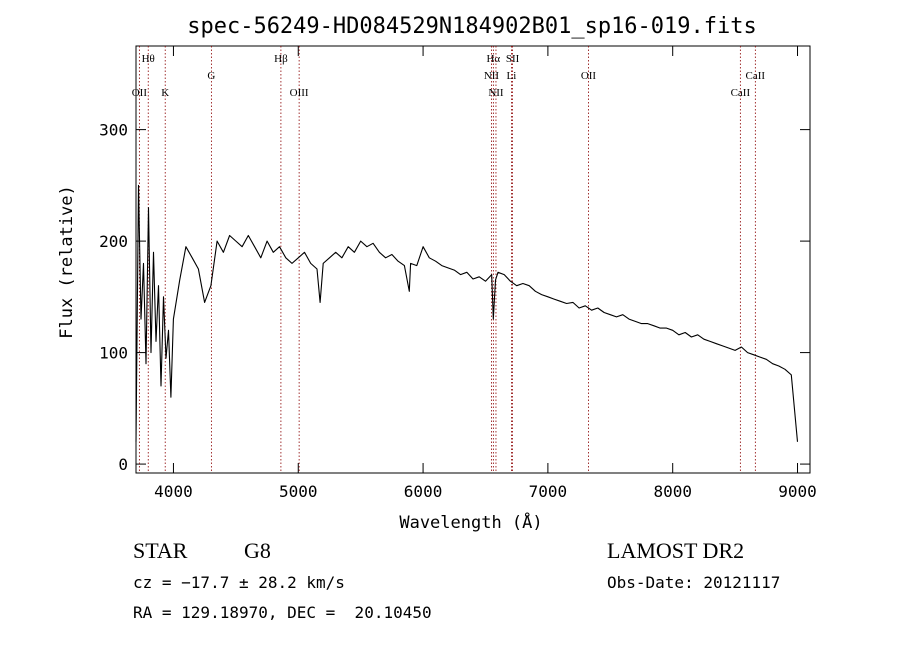 This screenshot has height=649, width=900. I want to click on coordinates: RA = 129.18970, DEC = 20.10450, so click(282, 612).